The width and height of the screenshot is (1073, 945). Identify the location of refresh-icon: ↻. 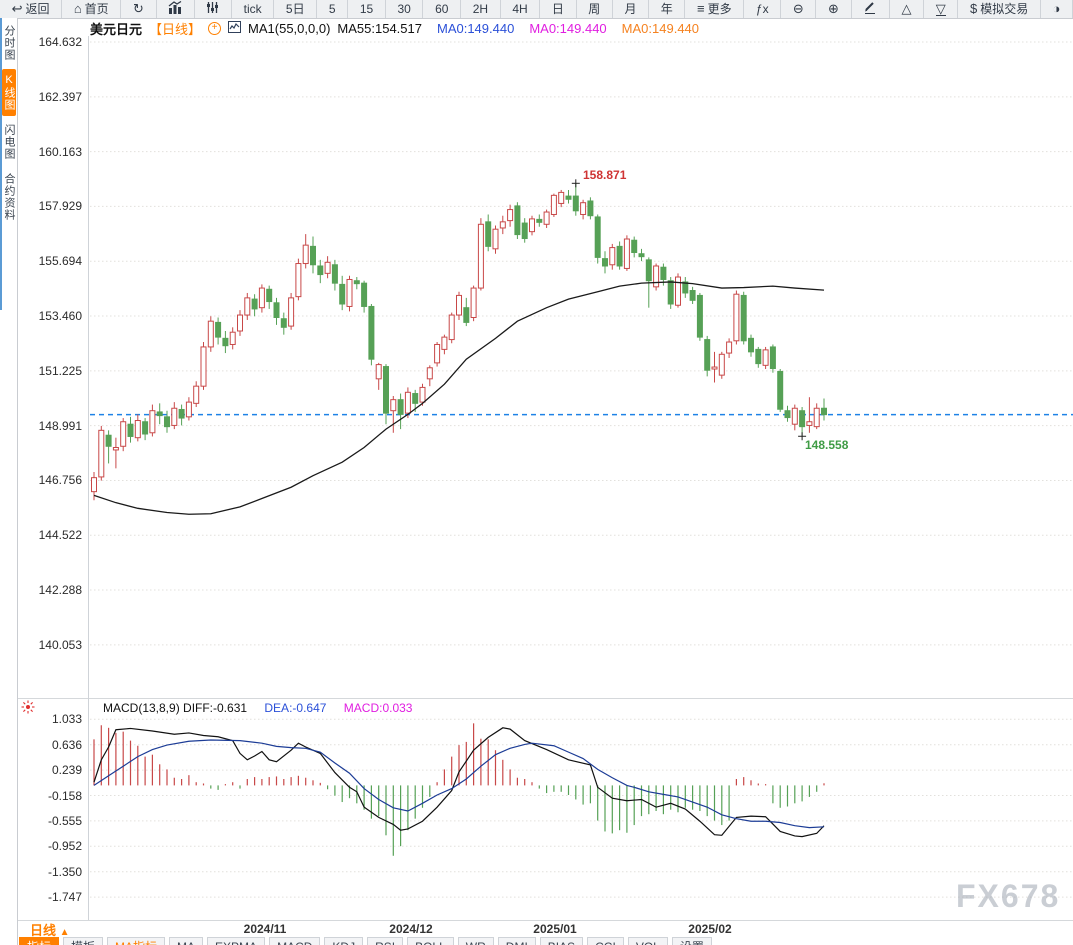
(138, 8).